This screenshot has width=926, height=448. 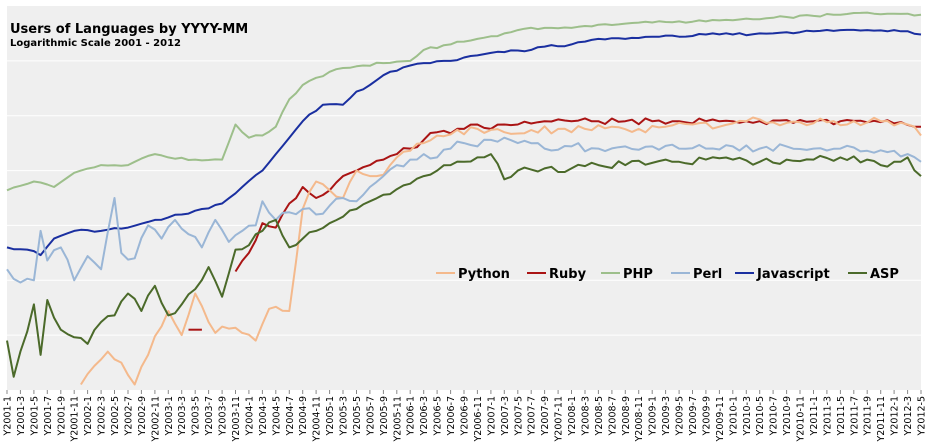 I want to click on x-tick-label: Y2003-3, so click(x=182, y=416).